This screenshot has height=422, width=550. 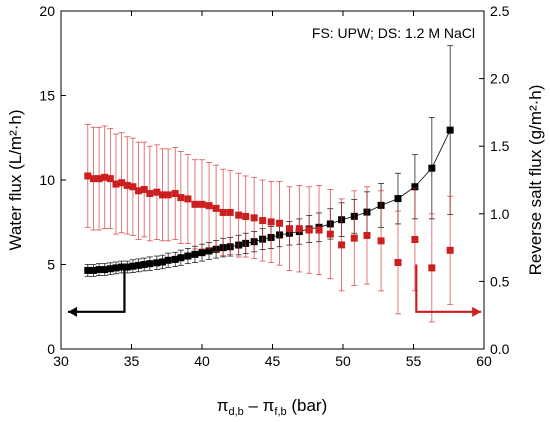 I want to click on y-left-tick-label: 5, so click(x=51, y=265).